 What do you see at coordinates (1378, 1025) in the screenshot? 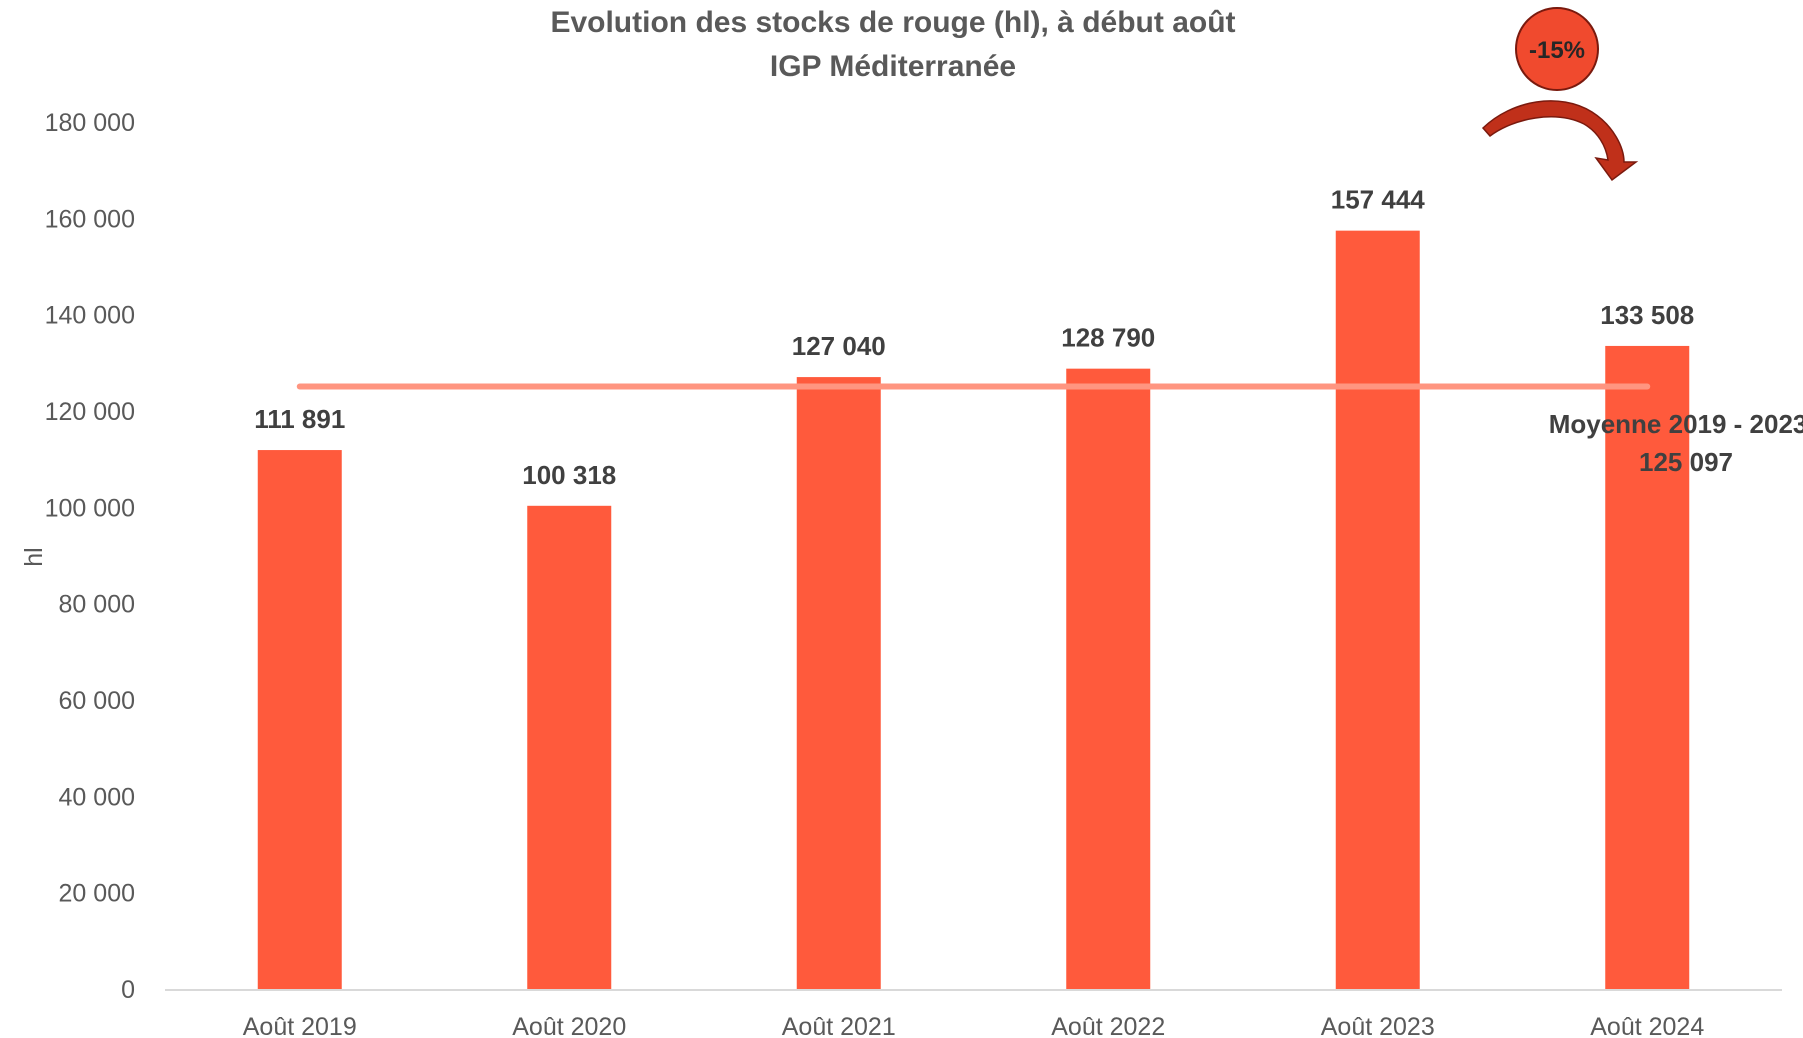
I see `x-tick-label: Août 2023` at bounding box center [1378, 1025].